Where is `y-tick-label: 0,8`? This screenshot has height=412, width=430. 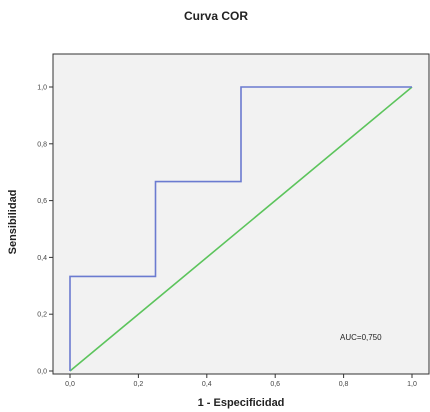
y-tick-label: 0,8 is located at coordinates (42, 144).